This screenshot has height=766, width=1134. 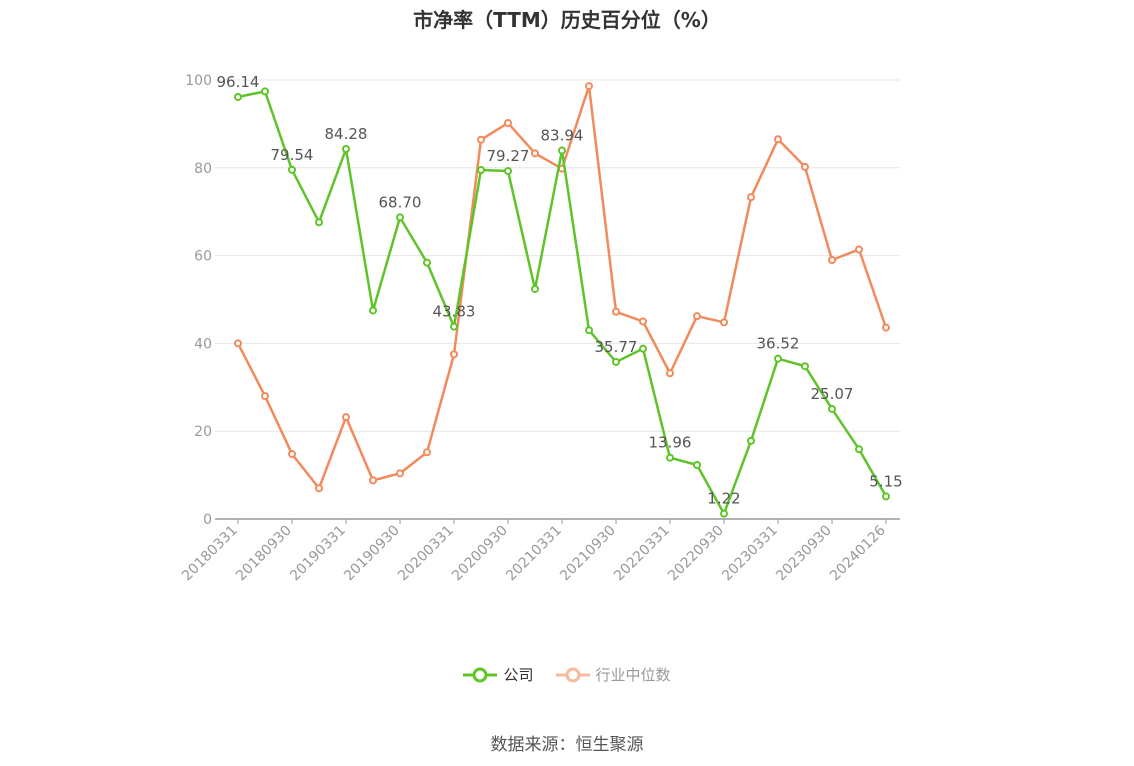 What do you see at coordinates (203, 257) in the screenshot?
I see `y-tick-label: 60` at bounding box center [203, 257].